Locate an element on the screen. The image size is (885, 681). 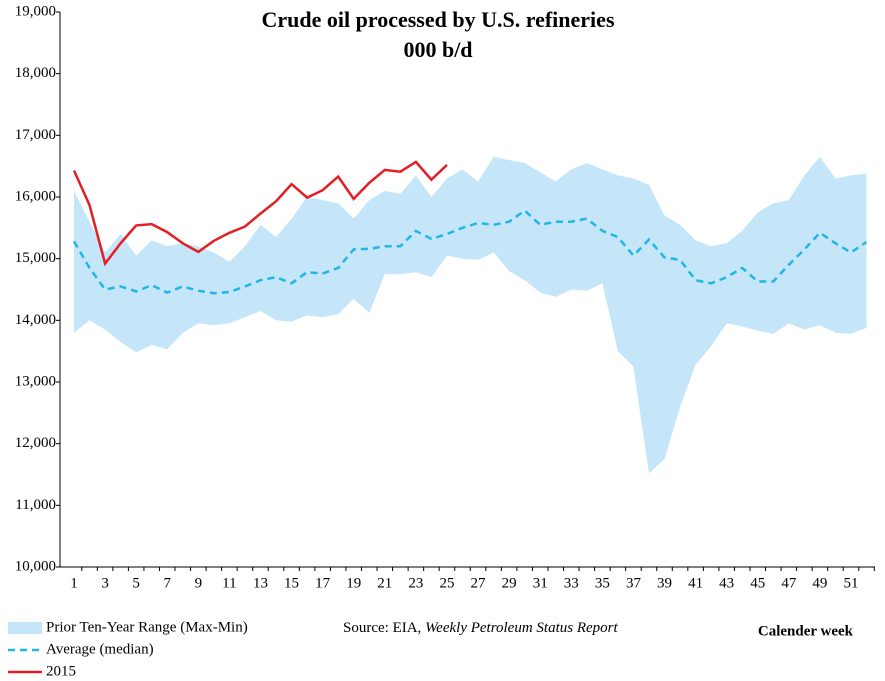
y-tick-label: 18,000 is located at coordinates (35, 73).